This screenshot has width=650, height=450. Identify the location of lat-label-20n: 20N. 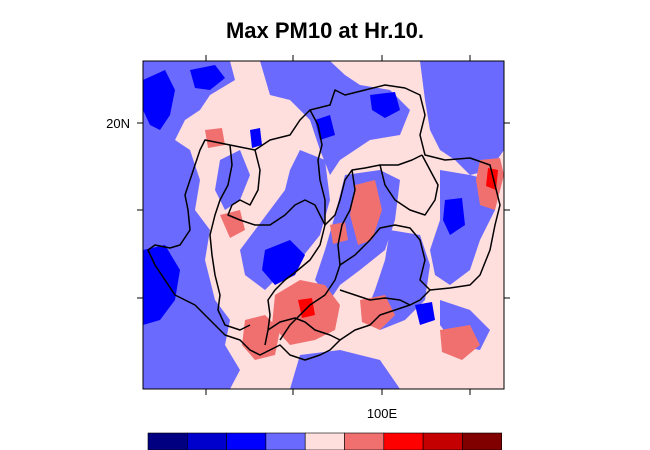
(118, 123).